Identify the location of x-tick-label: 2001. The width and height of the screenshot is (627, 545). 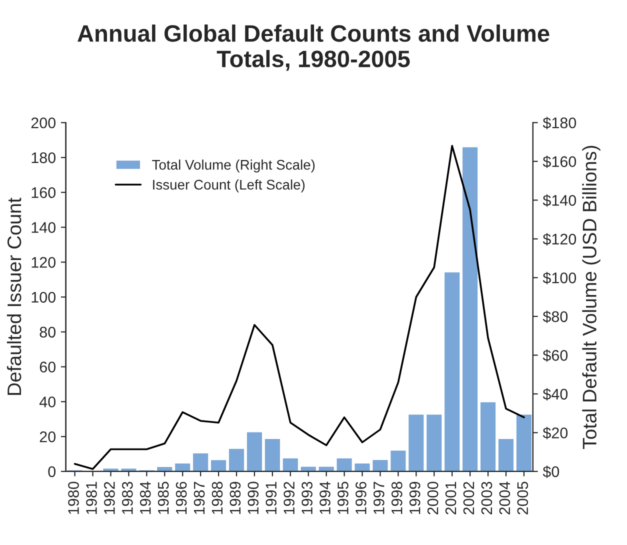
(450, 498).